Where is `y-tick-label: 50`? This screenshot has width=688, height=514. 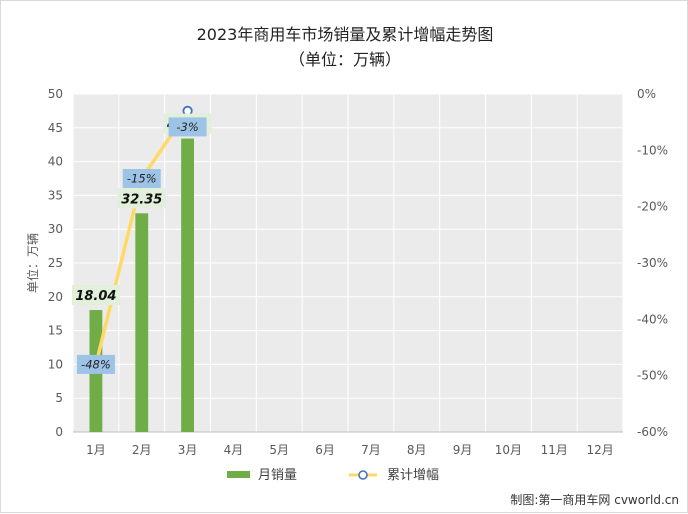
y-tick-label: 50 is located at coordinates (55, 94).